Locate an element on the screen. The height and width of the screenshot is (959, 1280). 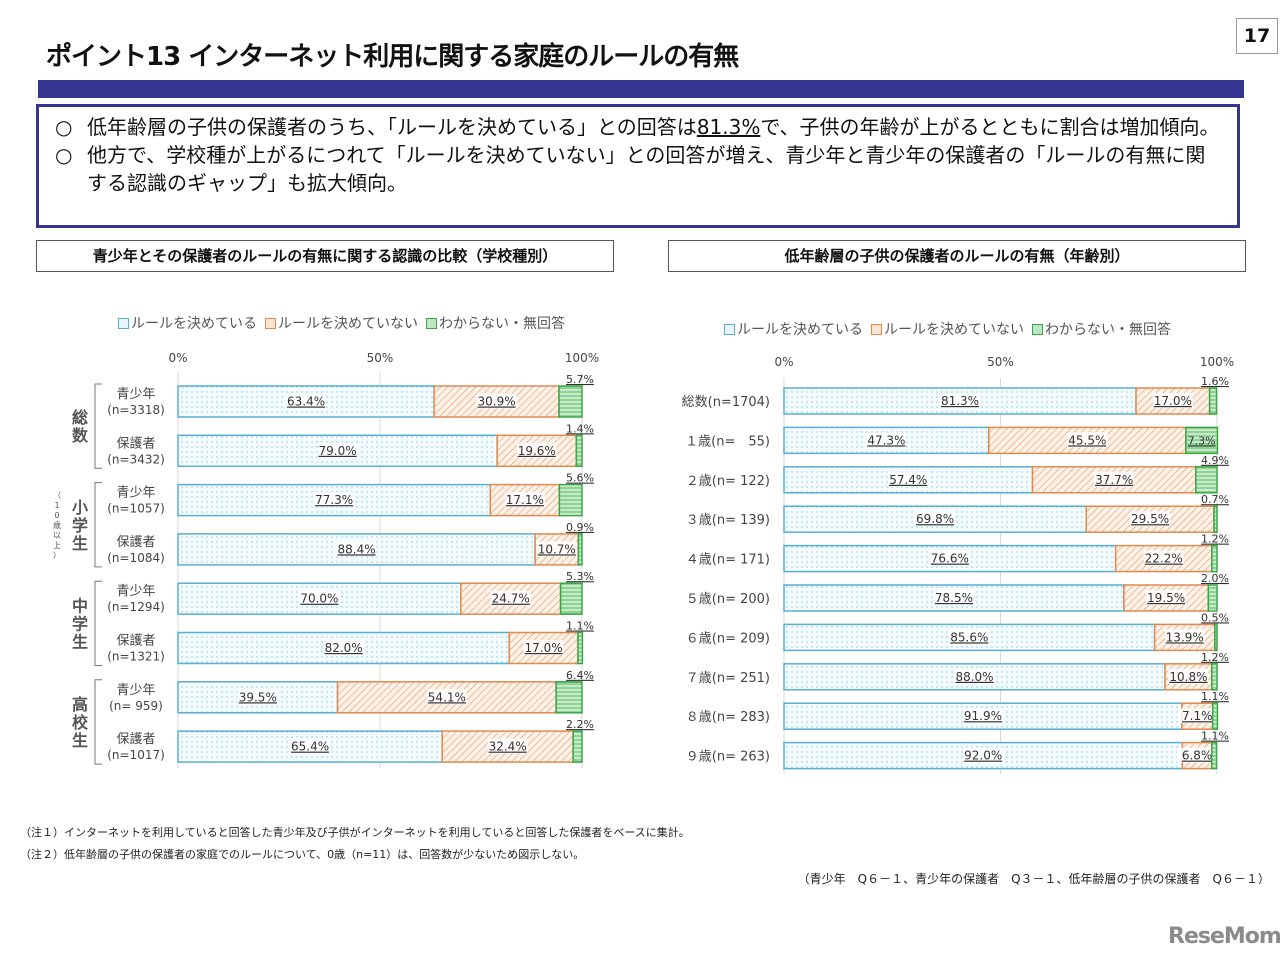
data-label: 13.9% is located at coordinates (1185, 637).